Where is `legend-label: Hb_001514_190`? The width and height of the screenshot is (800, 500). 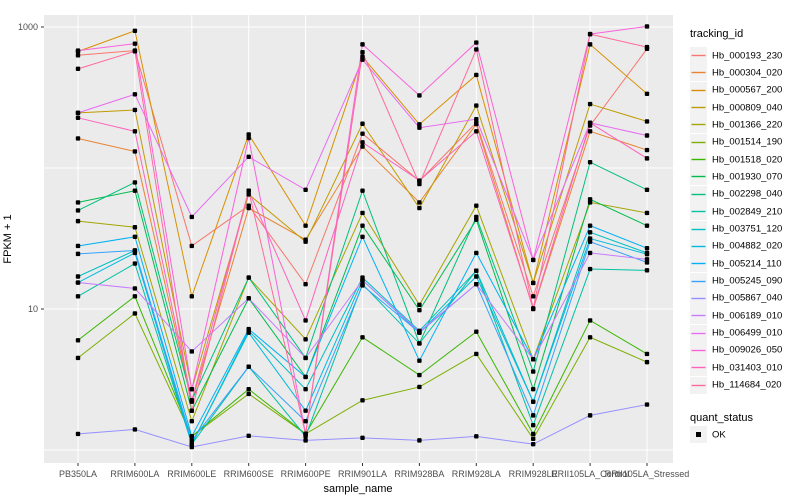
legend-label: Hb_001514_190 is located at coordinates (747, 142).